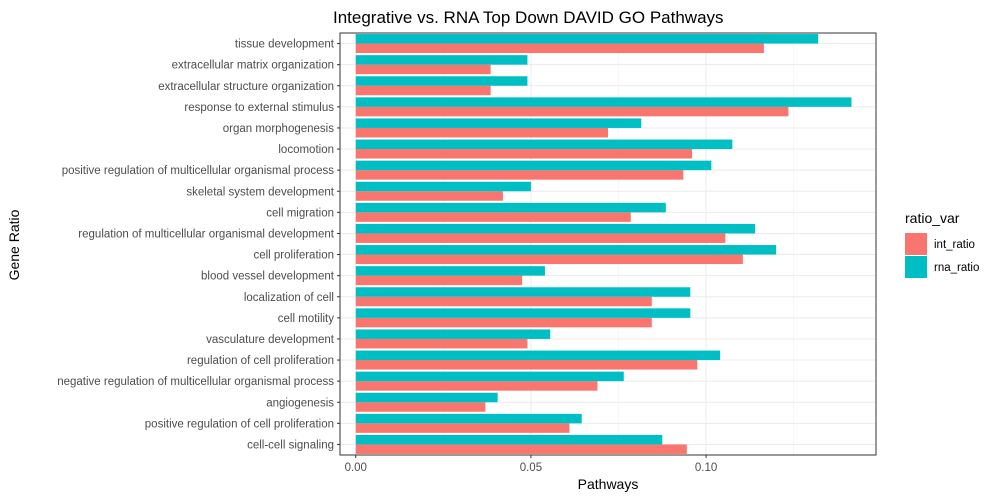  What do you see at coordinates (14, 244) in the screenshot?
I see `y-axis-title: Gene Ratio` at bounding box center [14, 244].